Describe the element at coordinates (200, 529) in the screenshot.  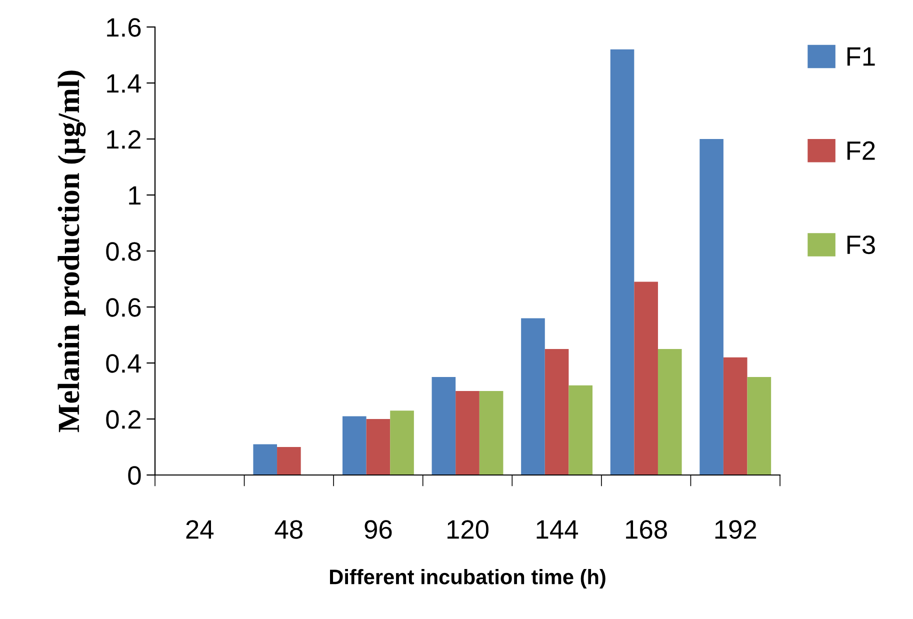
I see `x-tick-label: 24` at that location.